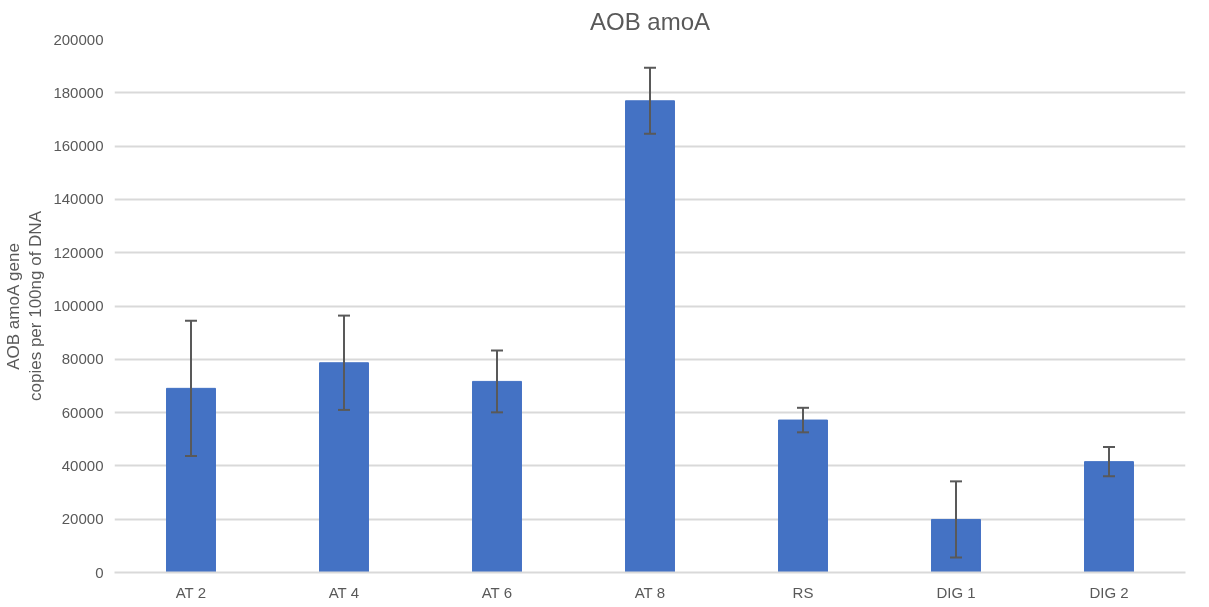  I want to click on x-tick-label: AT 6, so click(497, 592).